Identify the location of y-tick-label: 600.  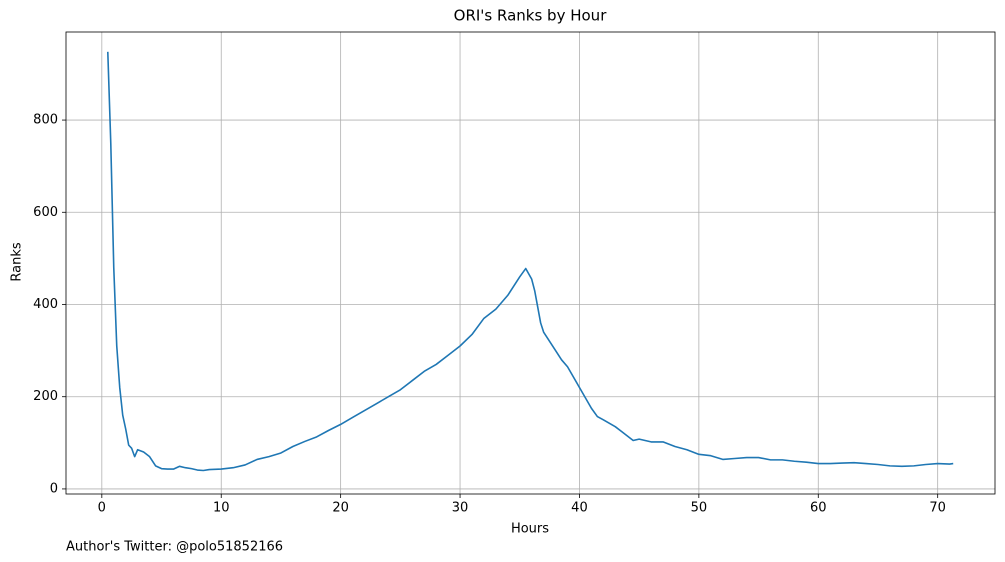
(45, 212).